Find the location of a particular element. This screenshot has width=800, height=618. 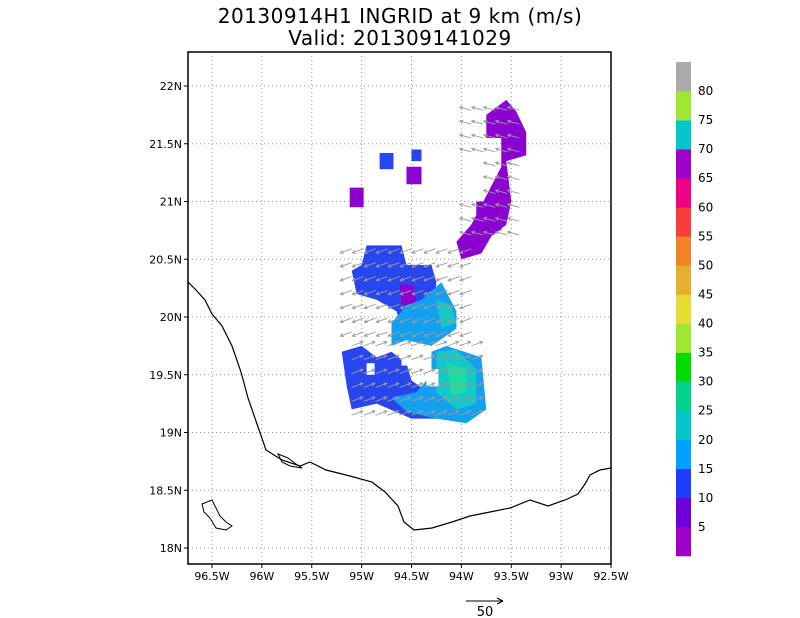

colorbar-label: 50 is located at coordinates (705, 265).